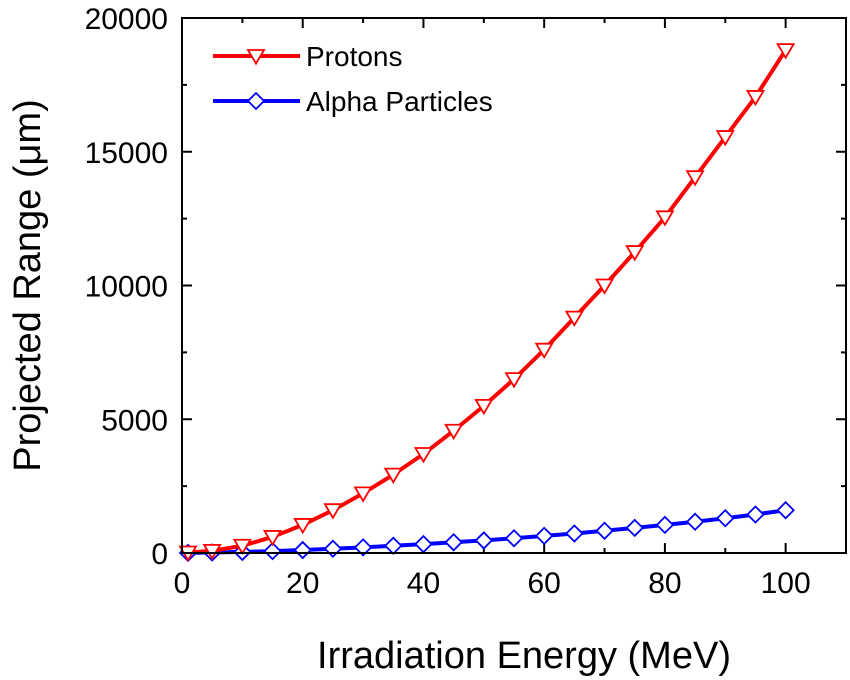 This screenshot has height=680, width=850. What do you see at coordinates (126, 19) in the screenshot?
I see `y-tick-label: 20000` at bounding box center [126, 19].